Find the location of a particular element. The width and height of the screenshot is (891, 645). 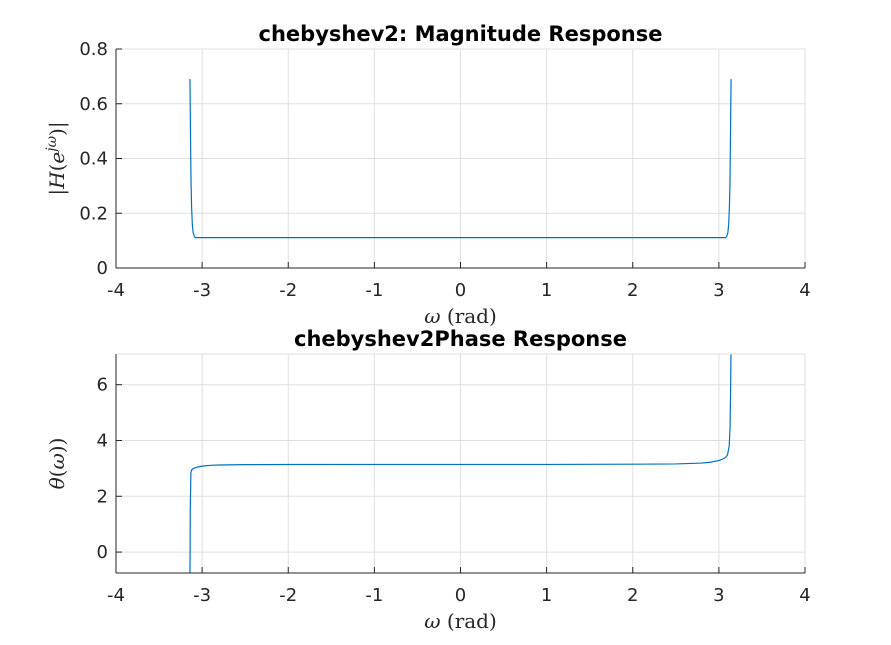

magnitude-title: chebyshev2: Magnitude Response is located at coordinates (461, 34).